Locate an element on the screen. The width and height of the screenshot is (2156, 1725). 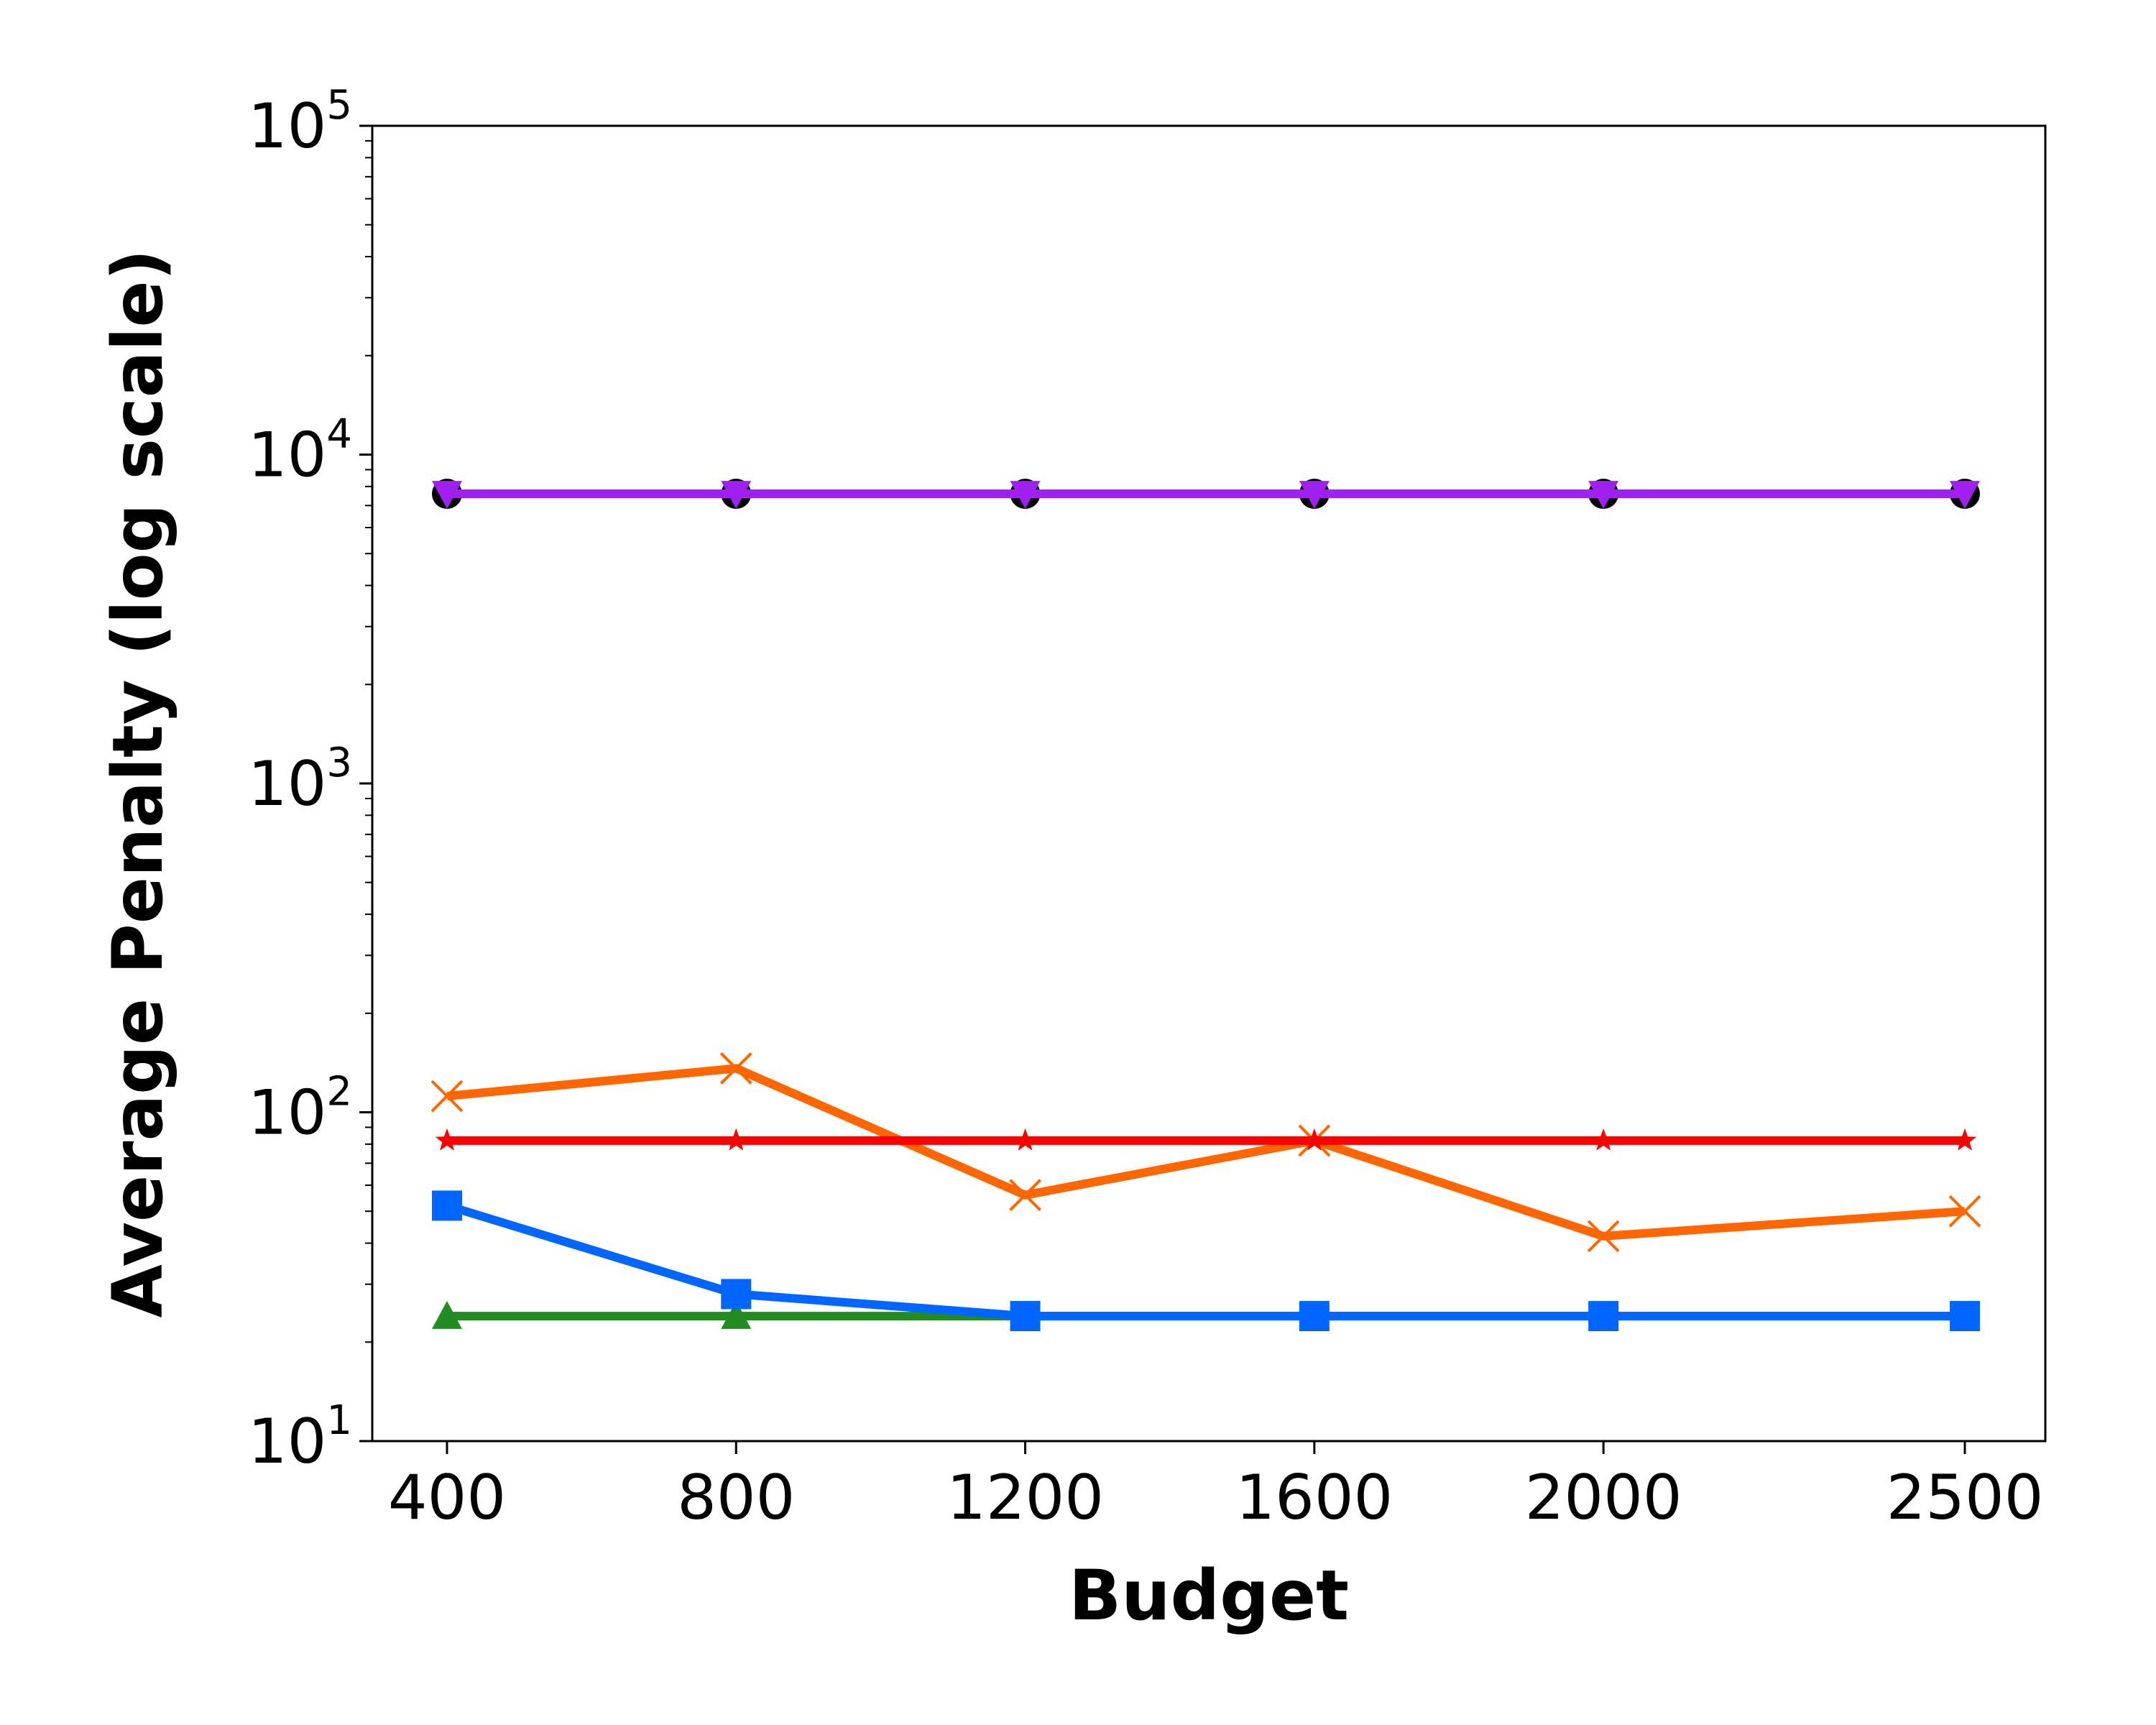
y-tick-label-exponent: 3 is located at coordinates (339, 763).